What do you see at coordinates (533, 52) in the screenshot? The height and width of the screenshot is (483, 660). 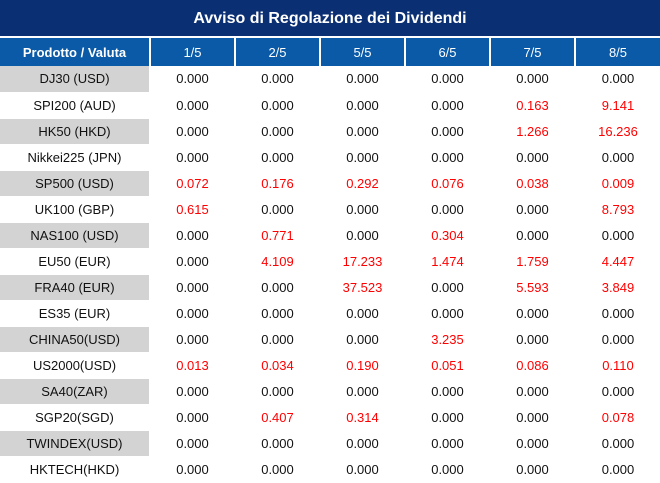 I see `column-header: 7/5` at bounding box center [533, 52].